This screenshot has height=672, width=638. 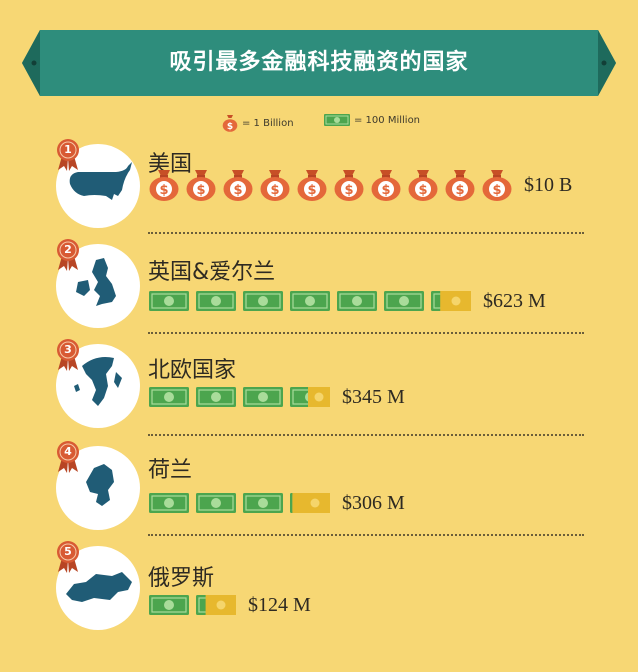 I want to click on country-name: 英国&爱尔兰, so click(x=212, y=272).